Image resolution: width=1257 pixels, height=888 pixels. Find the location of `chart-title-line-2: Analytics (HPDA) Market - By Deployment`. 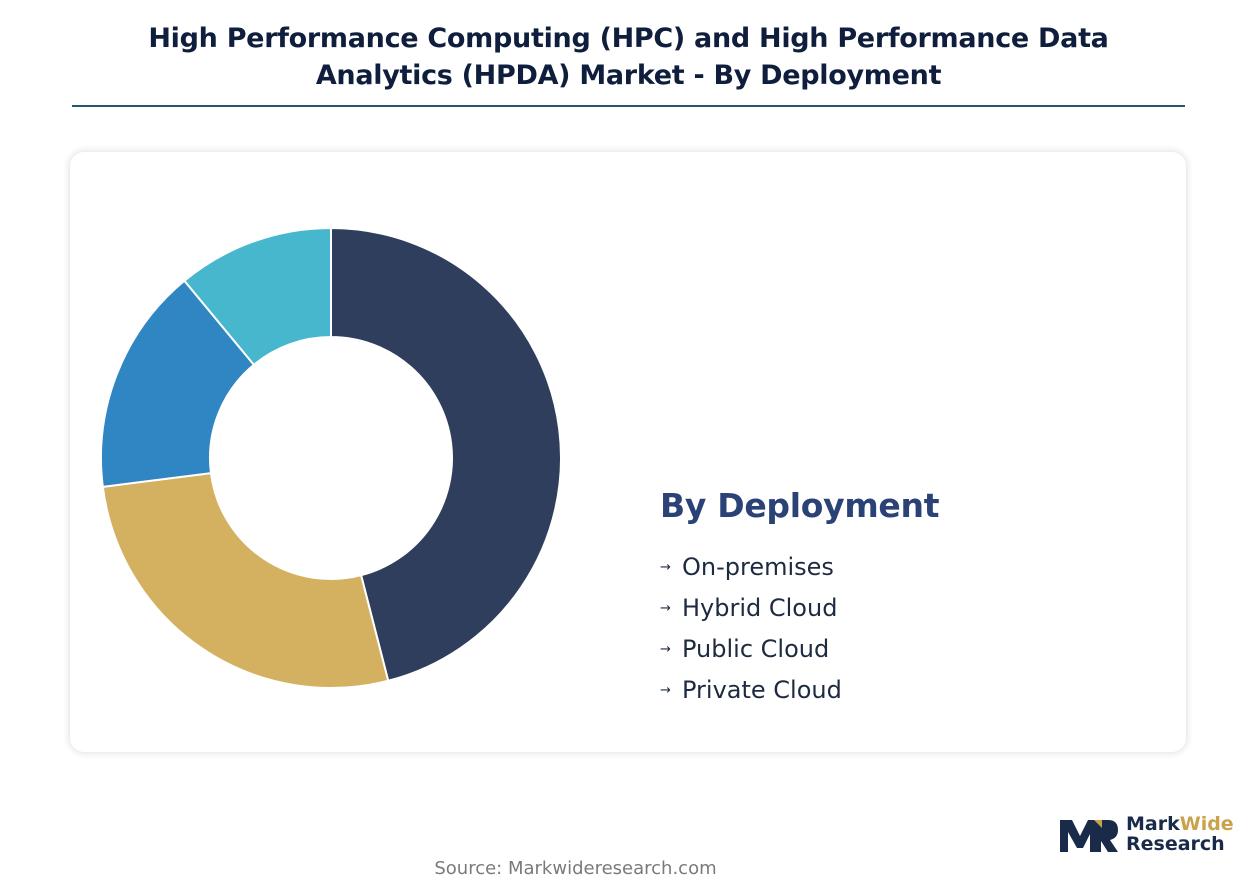

chart-title-line-2: Analytics (HPDA) Market - By Deployment is located at coordinates (628, 75).